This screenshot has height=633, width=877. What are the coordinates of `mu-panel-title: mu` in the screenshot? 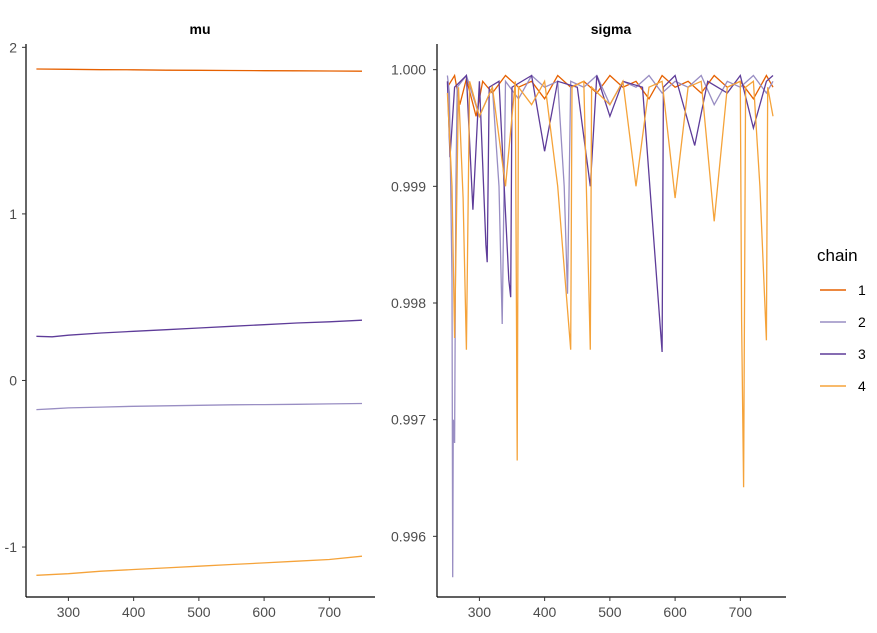 It's located at (200, 29).